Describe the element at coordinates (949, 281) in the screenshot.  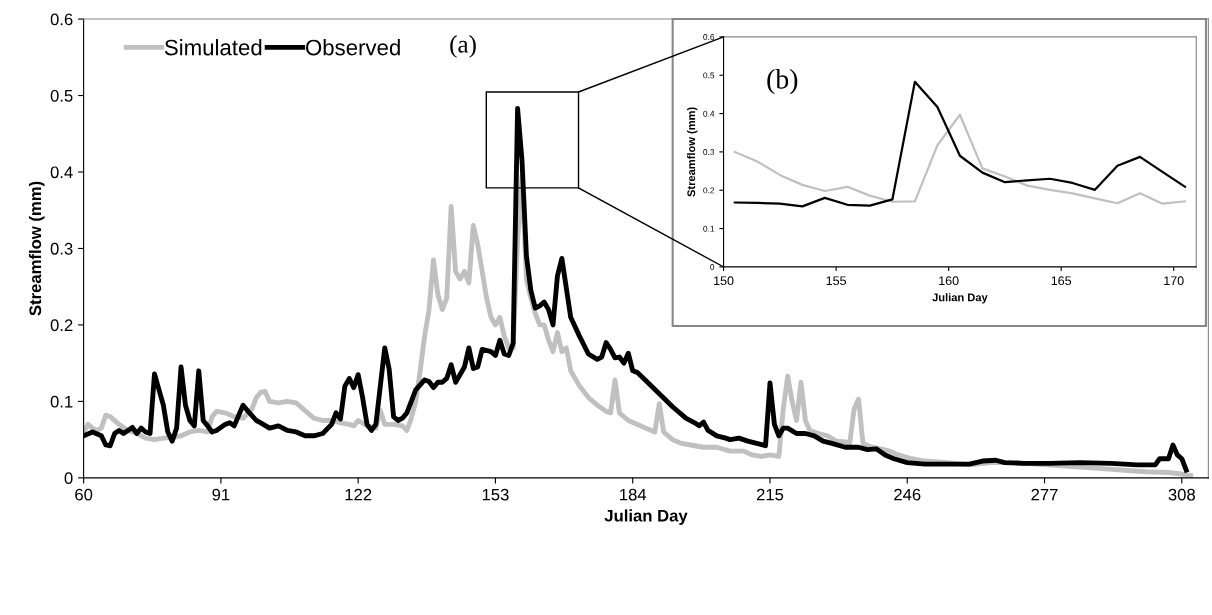
I see `x-tick-label: 160` at that location.